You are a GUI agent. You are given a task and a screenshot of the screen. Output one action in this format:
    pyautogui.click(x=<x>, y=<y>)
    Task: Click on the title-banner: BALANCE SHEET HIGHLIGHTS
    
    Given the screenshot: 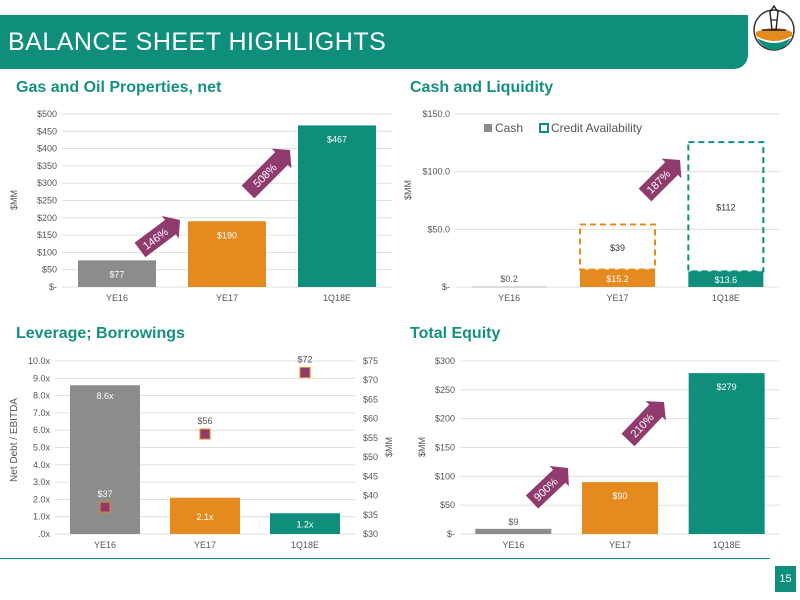 What is the action you would take?
    pyautogui.click(x=374, y=42)
    